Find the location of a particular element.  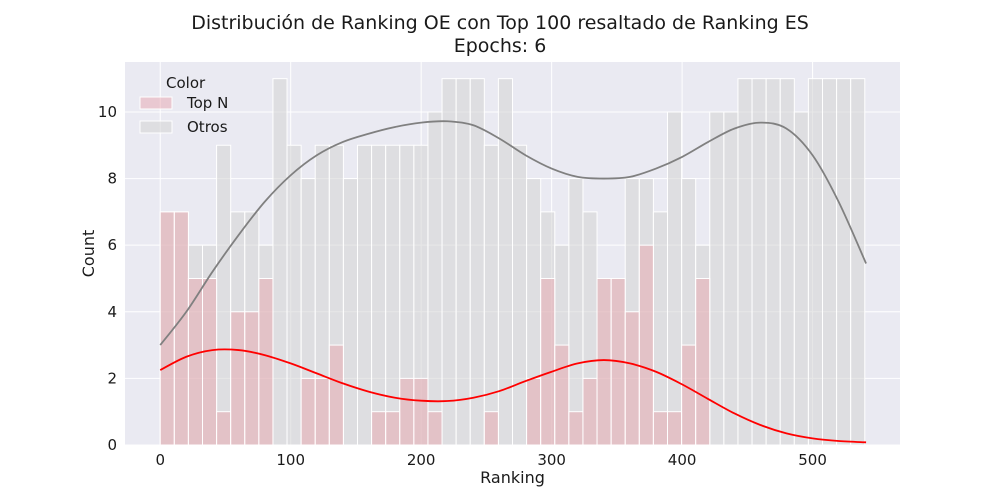

legend-label-otros: Otros is located at coordinates (207, 127).